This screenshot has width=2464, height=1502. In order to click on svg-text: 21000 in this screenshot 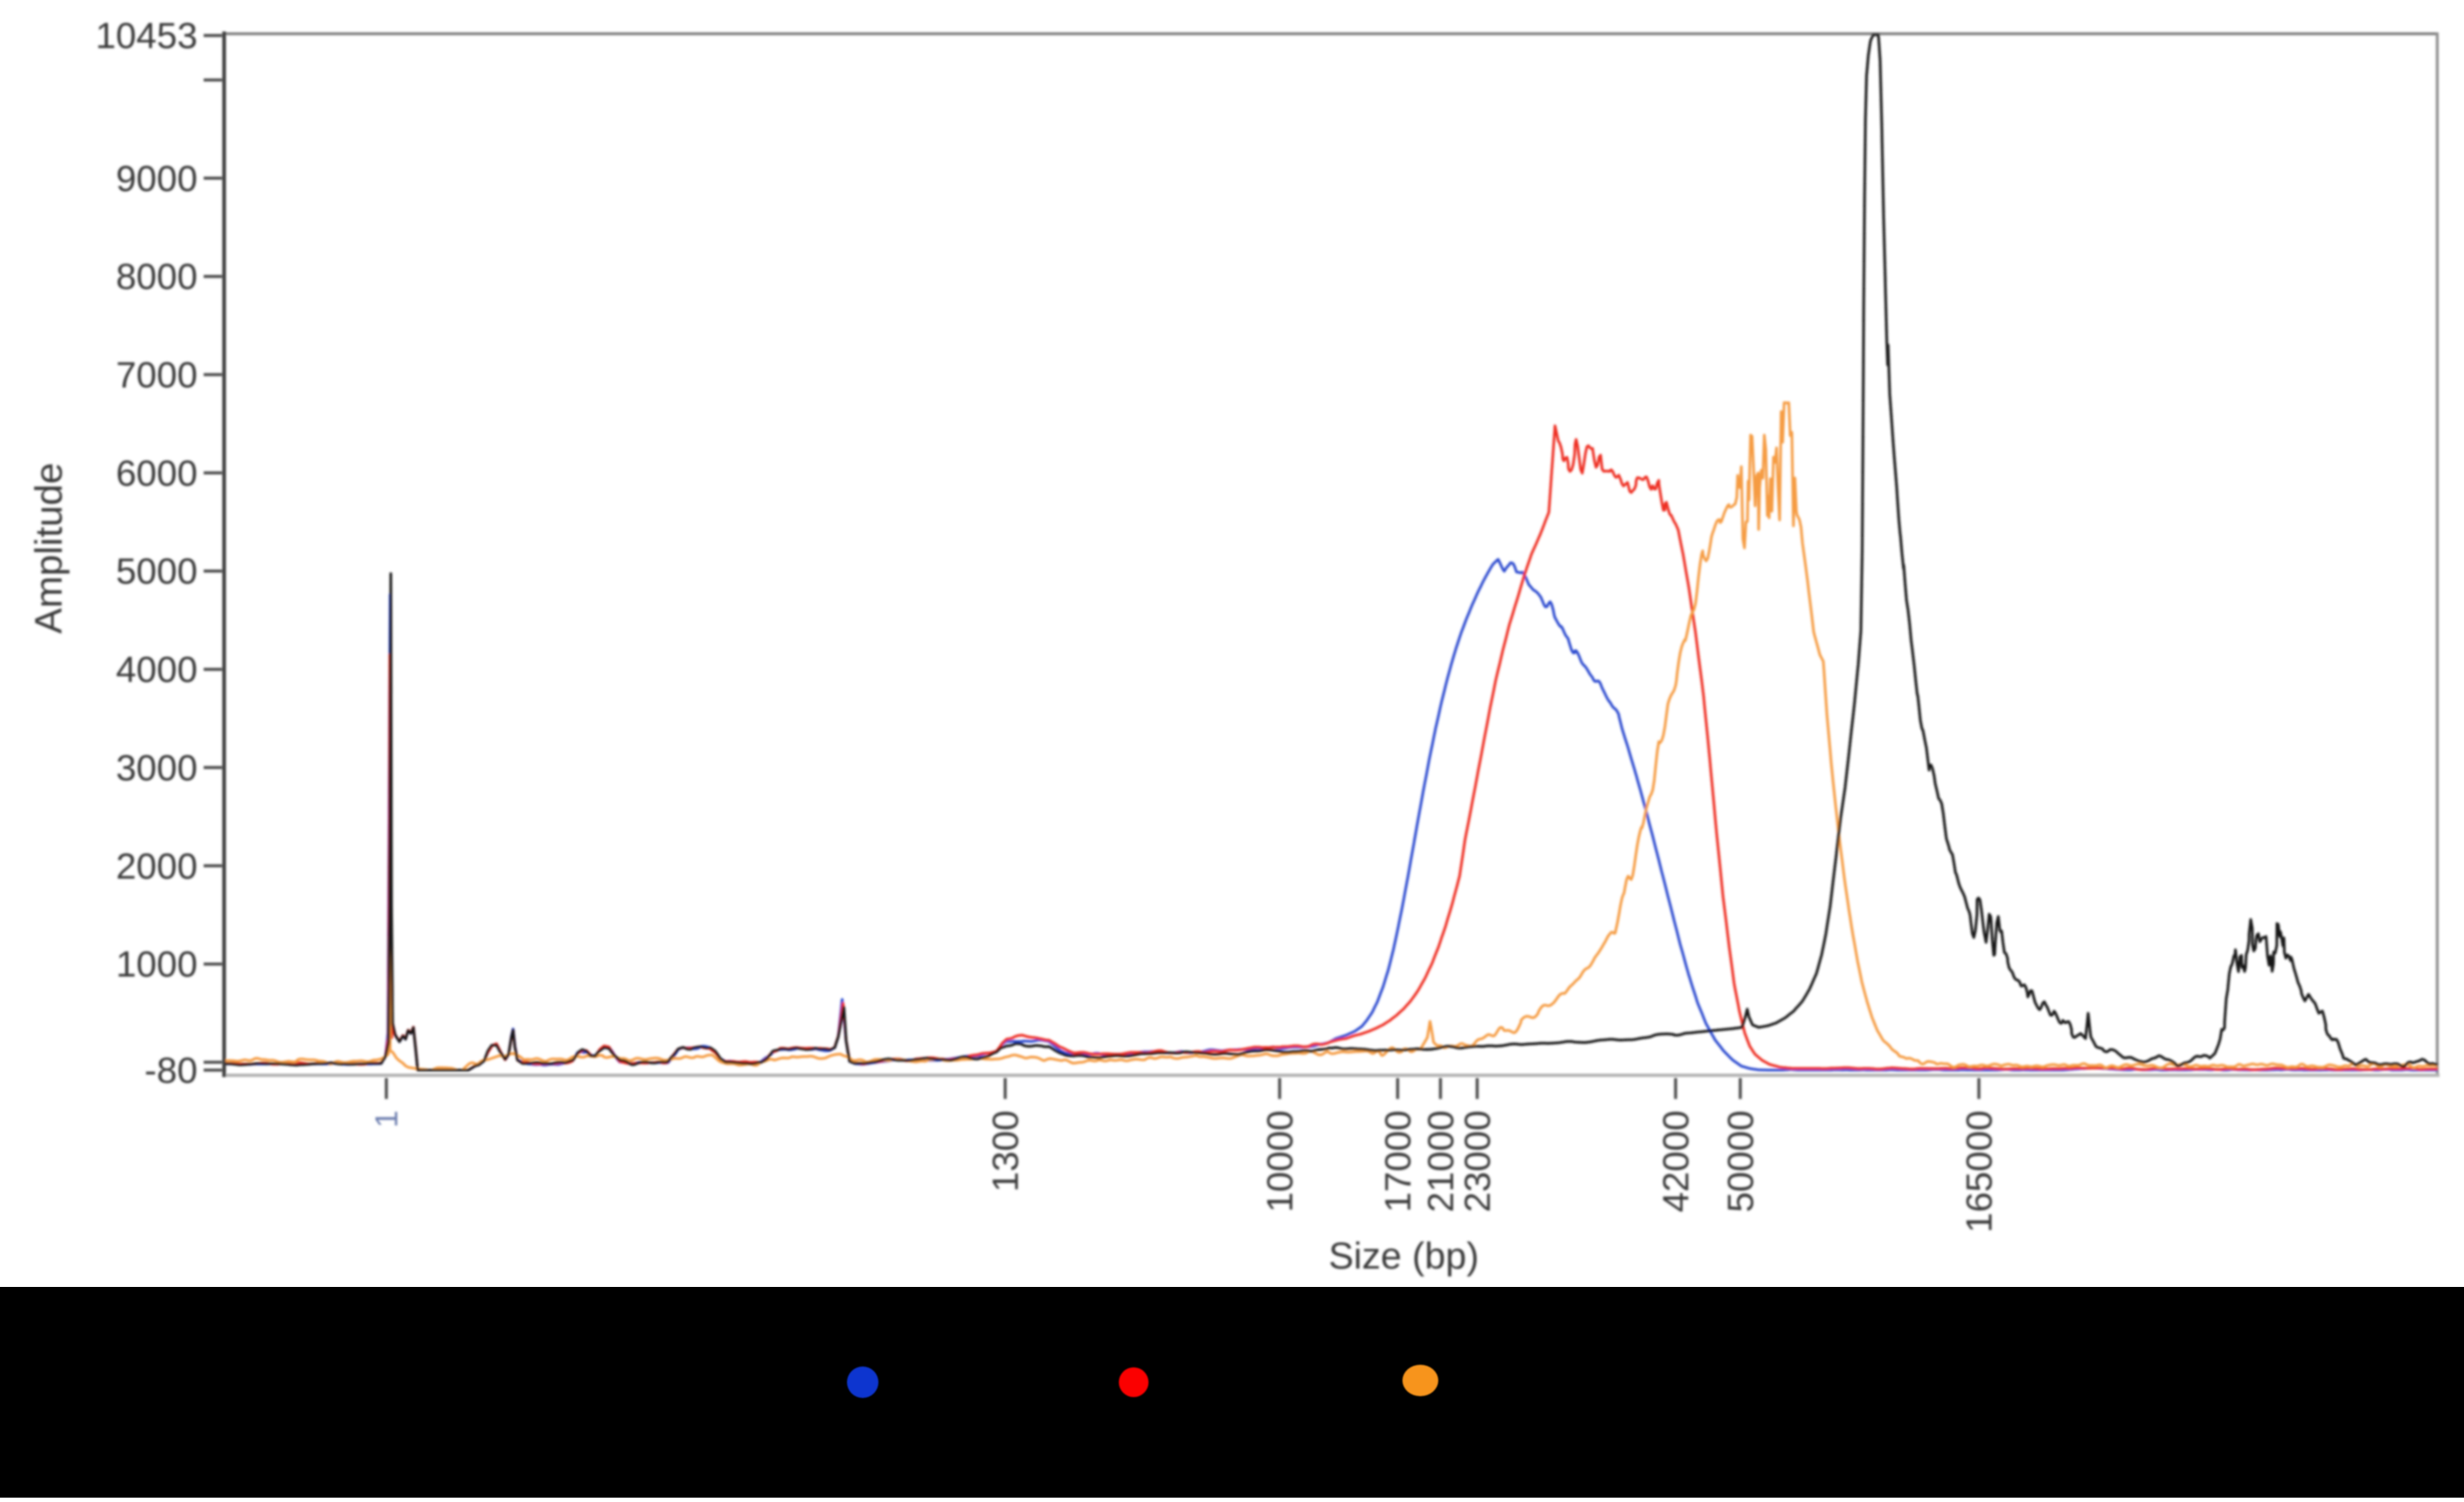, I will do `click(1440, 1161)`.